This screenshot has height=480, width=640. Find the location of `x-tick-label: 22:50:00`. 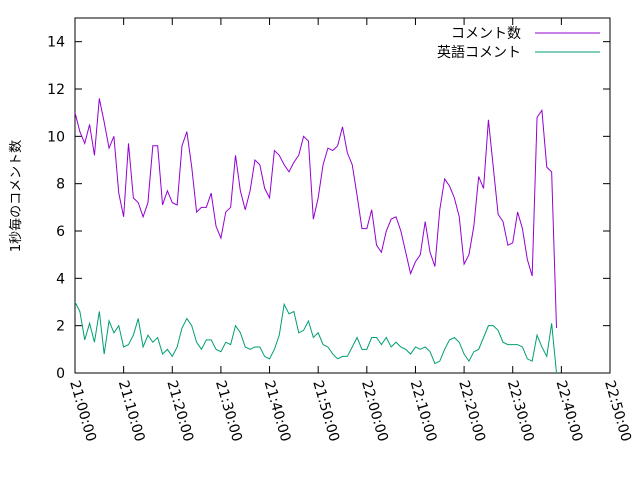

x-tick-label: 22:50:00 is located at coordinates (617, 411).